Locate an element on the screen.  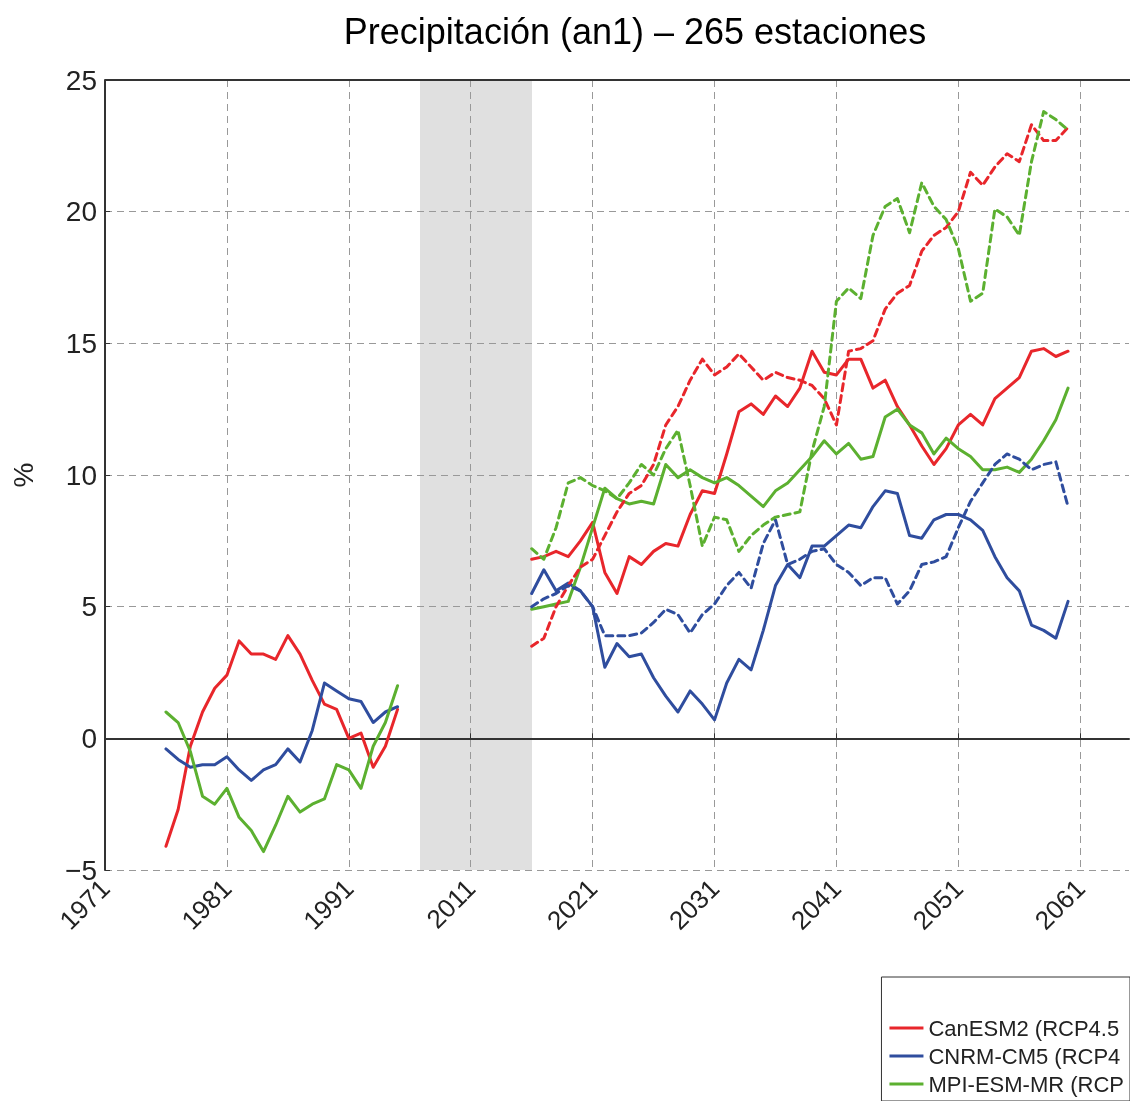
y-axis-title: % is located at coordinates (23, 475).